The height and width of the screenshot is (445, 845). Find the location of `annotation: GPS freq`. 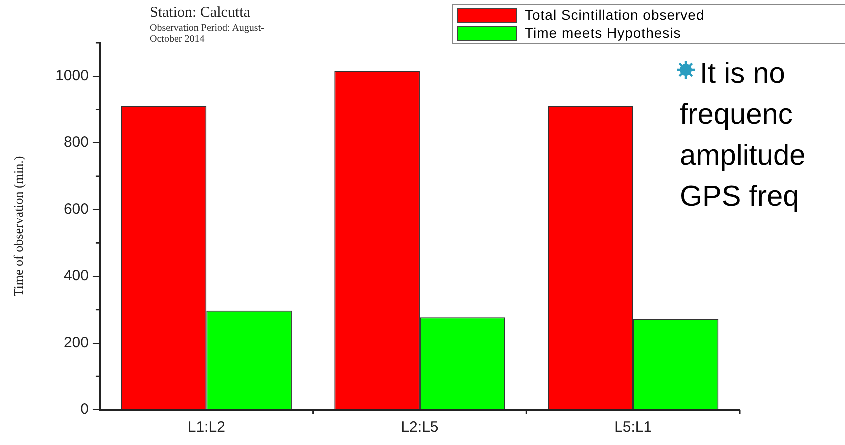

annotation: GPS freq is located at coordinates (740, 197).